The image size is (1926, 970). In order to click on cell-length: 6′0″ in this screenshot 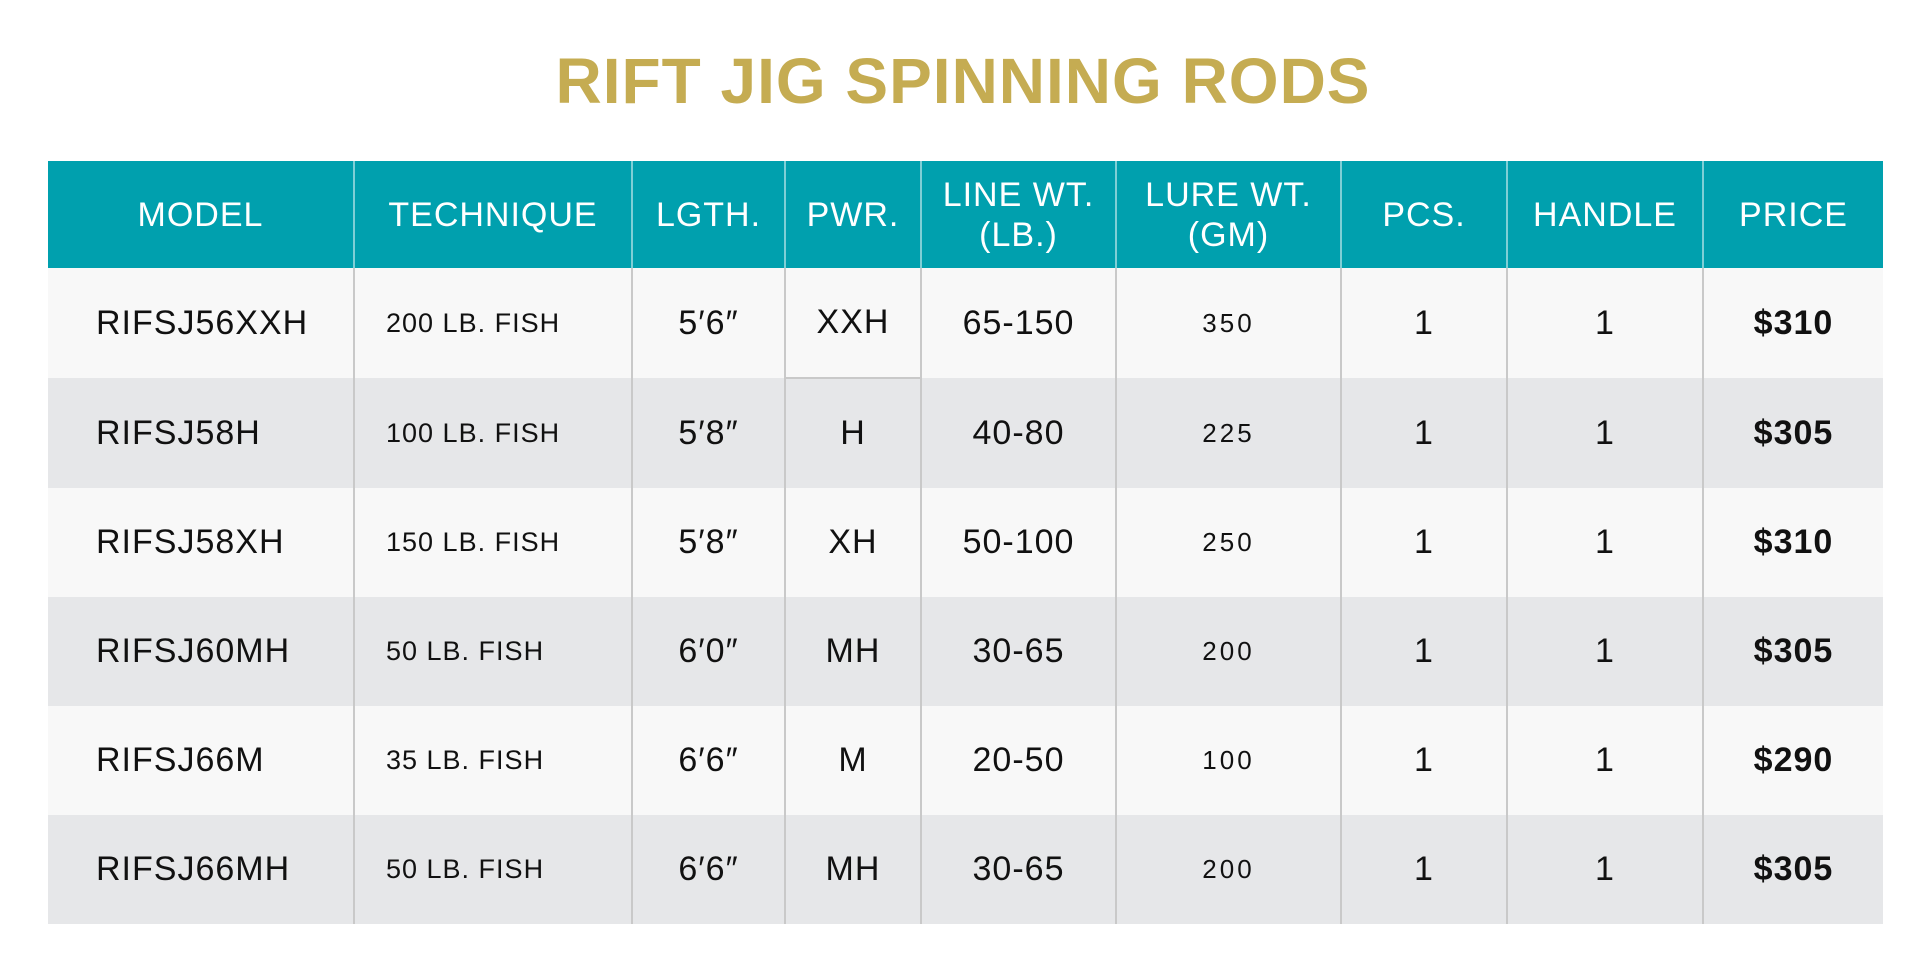, I will do `click(708, 651)`.